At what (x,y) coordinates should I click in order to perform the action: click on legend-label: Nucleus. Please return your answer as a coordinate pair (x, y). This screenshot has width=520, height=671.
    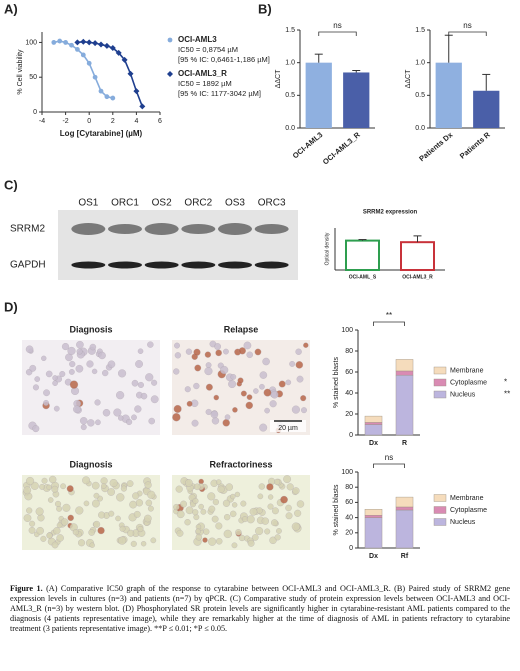
    Looking at the image, I should click on (463, 522).